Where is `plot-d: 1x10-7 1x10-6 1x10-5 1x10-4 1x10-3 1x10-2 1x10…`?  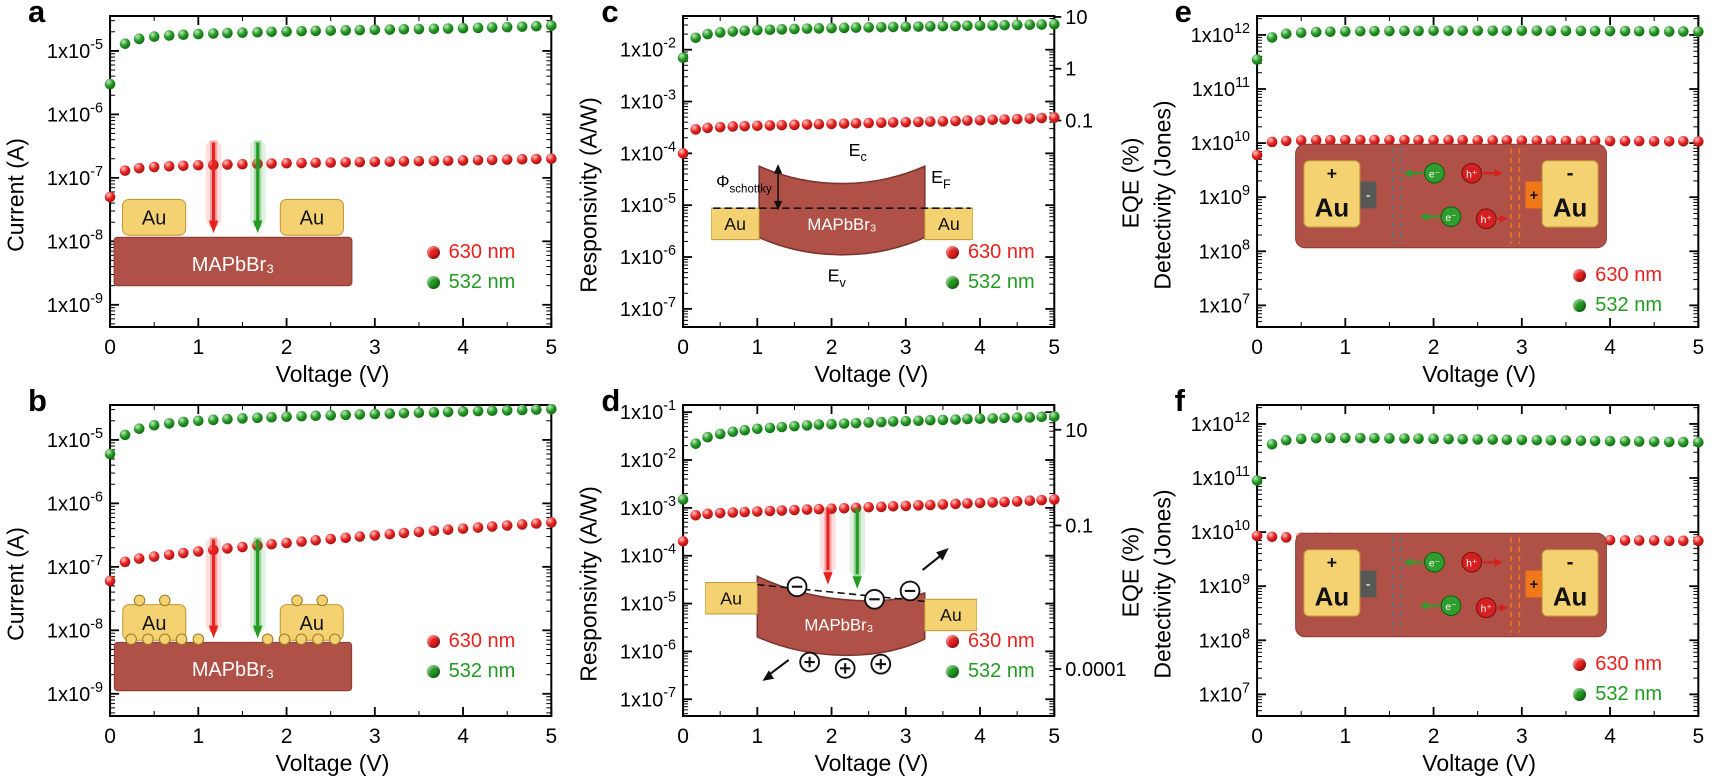
plot-d: 1x10-7 1x10-6 1x10-5 1x10-4 1x10-3 1x10-2 1x10… is located at coordinates (873, 573).